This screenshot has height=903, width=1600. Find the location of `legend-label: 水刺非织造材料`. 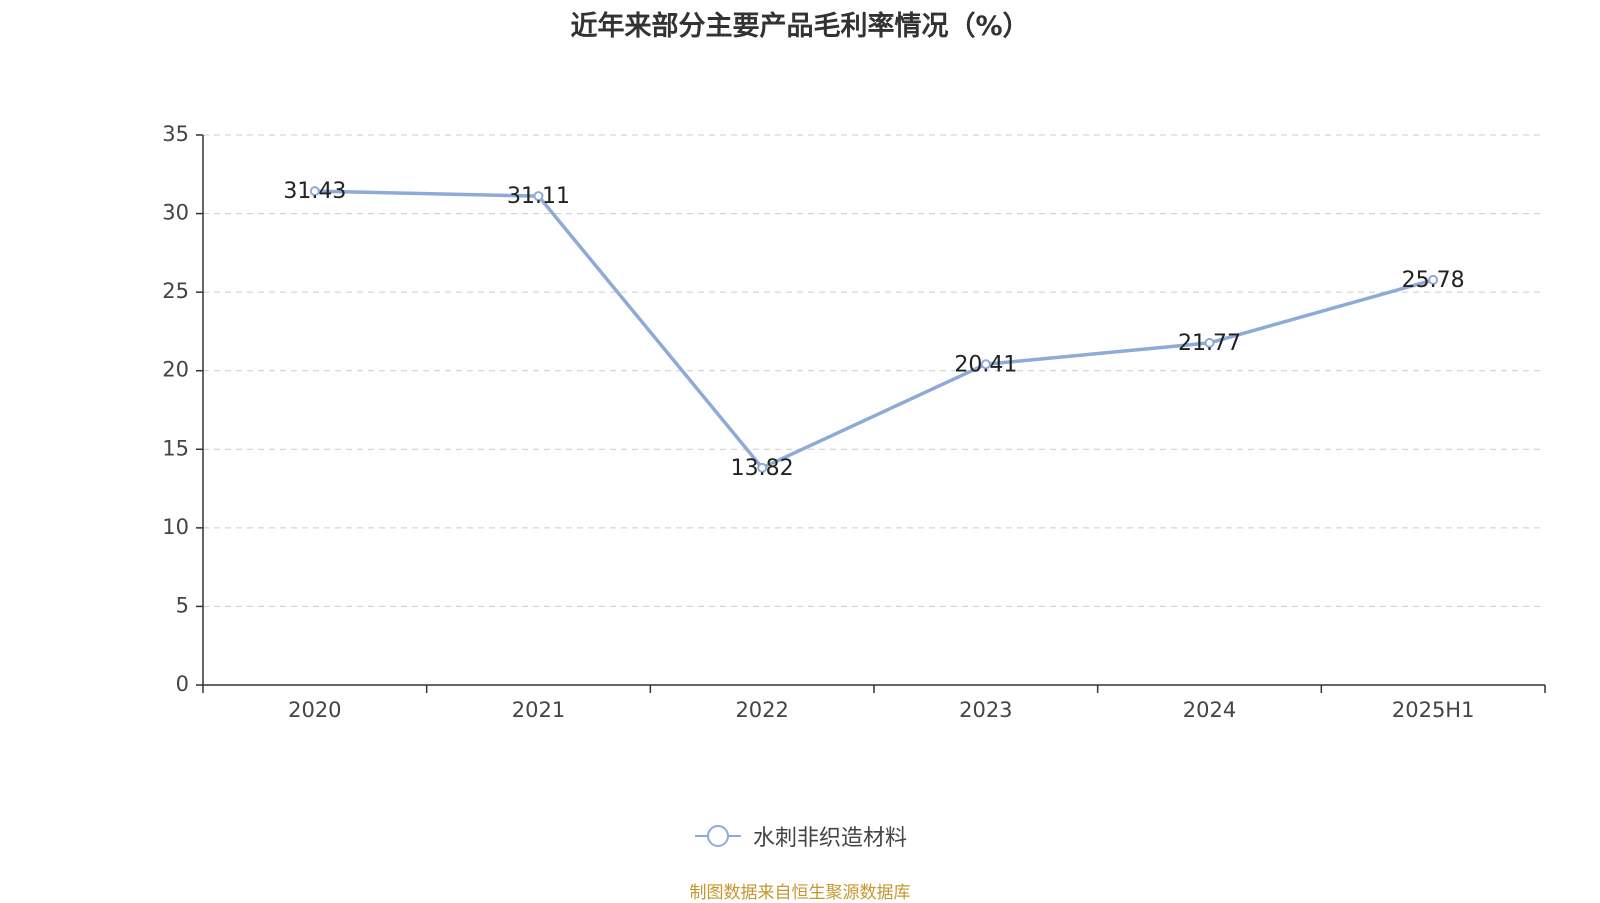

legend-label: 水刺非织造材料 is located at coordinates (829, 838).